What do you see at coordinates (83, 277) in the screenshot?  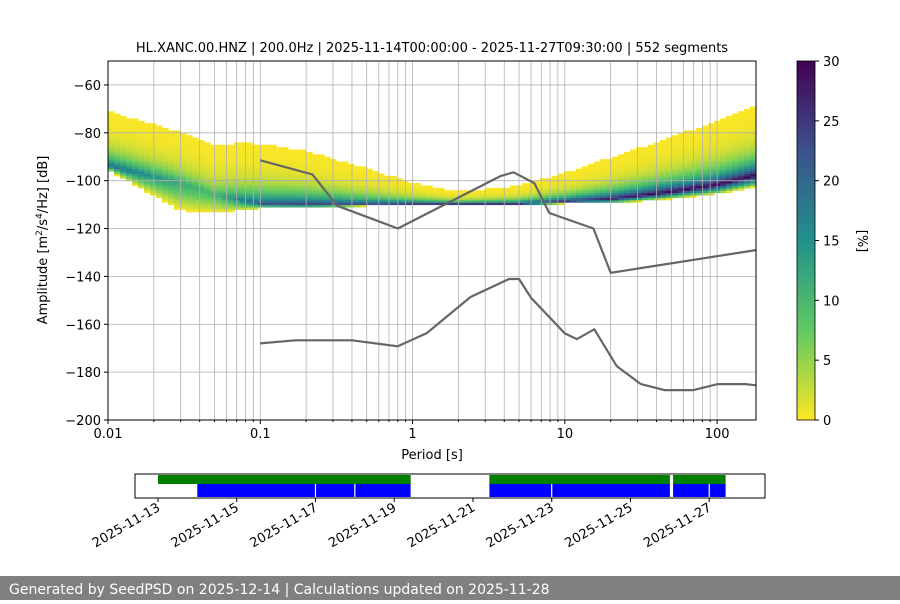 I see `y-tick-label: −140` at bounding box center [83, 277].